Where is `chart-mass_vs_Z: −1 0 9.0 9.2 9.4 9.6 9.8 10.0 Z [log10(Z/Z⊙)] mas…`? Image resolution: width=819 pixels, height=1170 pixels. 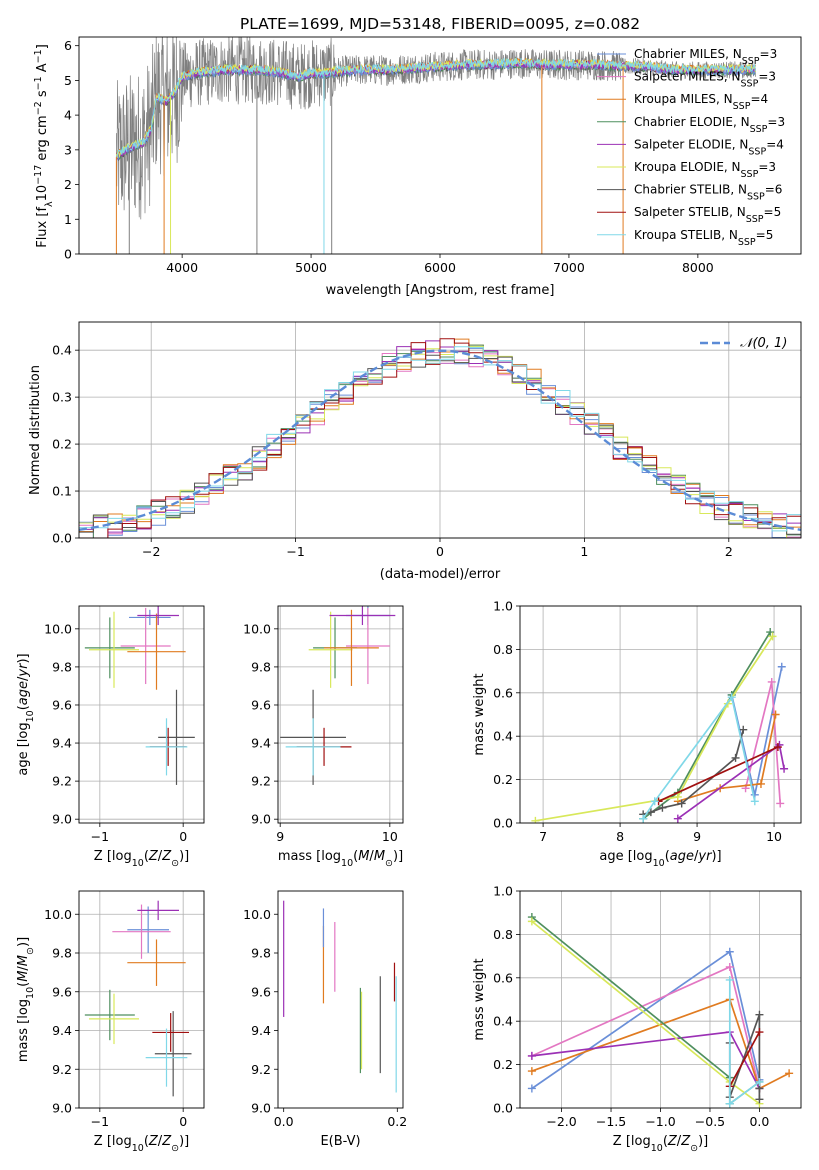 chart-mass_vs_Z: −1 0 9.0 9.2 9.4 9.6 9.8 10.0 Z [log10(Z/Z⊙)] mas… is located at coordinates (110, 1022).